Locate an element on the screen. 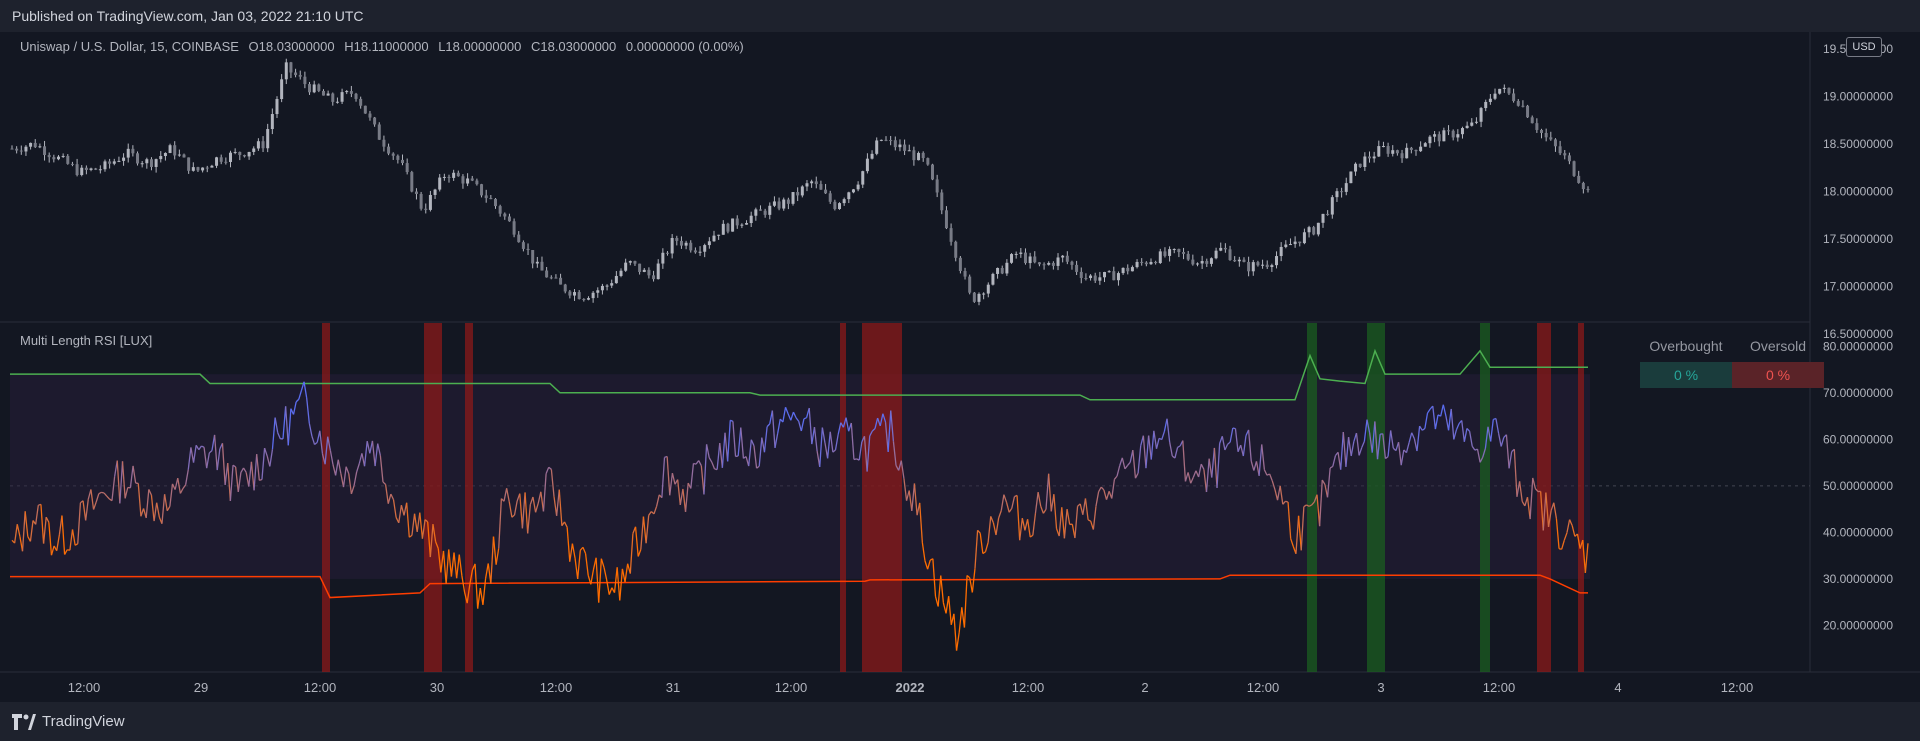 The width and height of the screenshot is (1920, 741). oversold-zone is located at coordinates (882, 497).